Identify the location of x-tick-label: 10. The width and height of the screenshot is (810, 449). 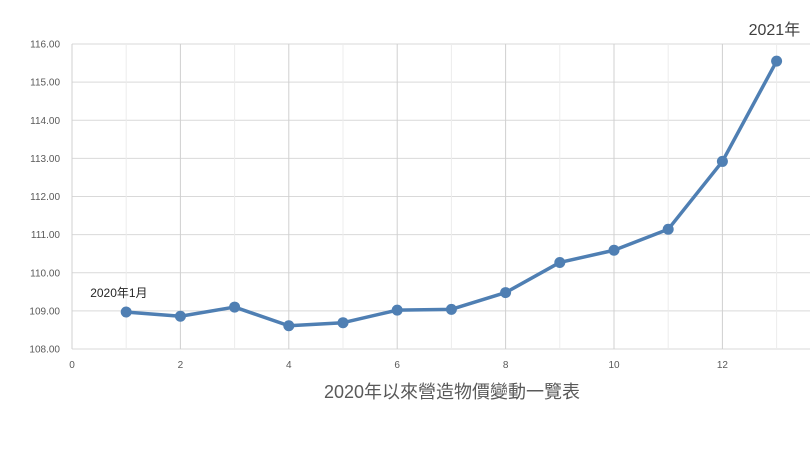
(614, 365).